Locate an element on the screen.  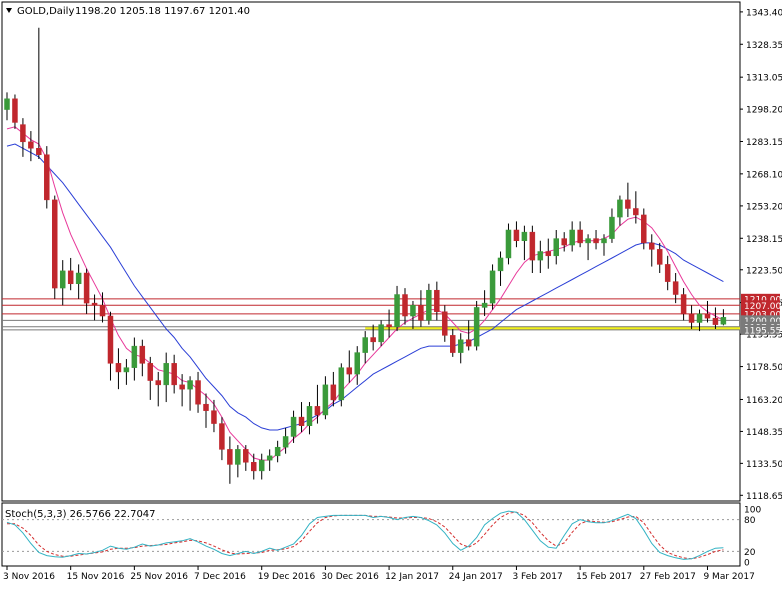
date-label: 15 Feb 2017 is located at coordinates (604, 577).